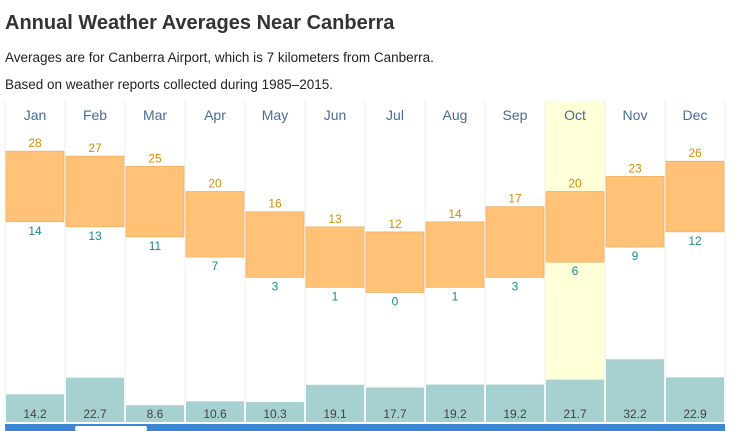  What do you see at coordinates (635, 168) in the screenshot?
I see `high-temp-label: 23` at bounding box center [635, 168].